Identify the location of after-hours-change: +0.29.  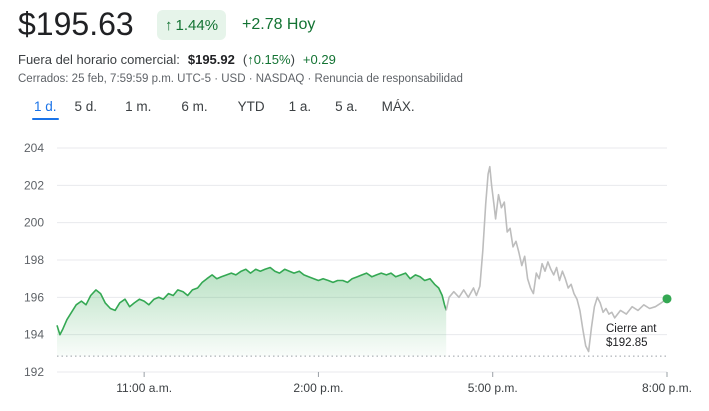
(319, 59).